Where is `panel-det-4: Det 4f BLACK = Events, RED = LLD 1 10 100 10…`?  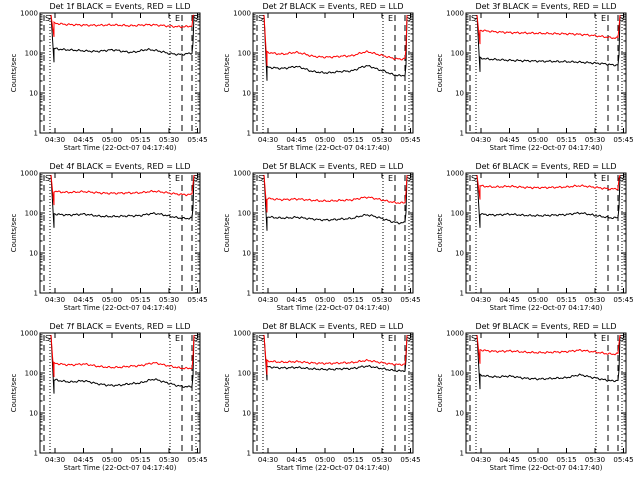 panel-det-4: Det 4f BLACK = Events, RED = LLD 1 10 100 10… is located at coordinates (109, 237).